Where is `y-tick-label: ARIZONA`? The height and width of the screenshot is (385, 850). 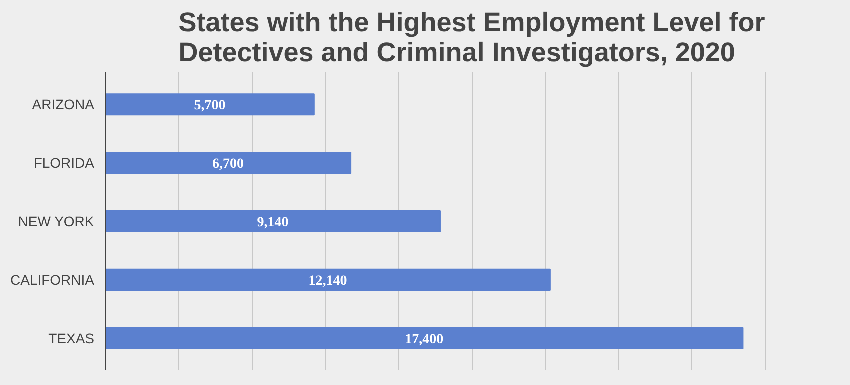
y-tick-label: ARIZONA is located at coordinates (64, 104).